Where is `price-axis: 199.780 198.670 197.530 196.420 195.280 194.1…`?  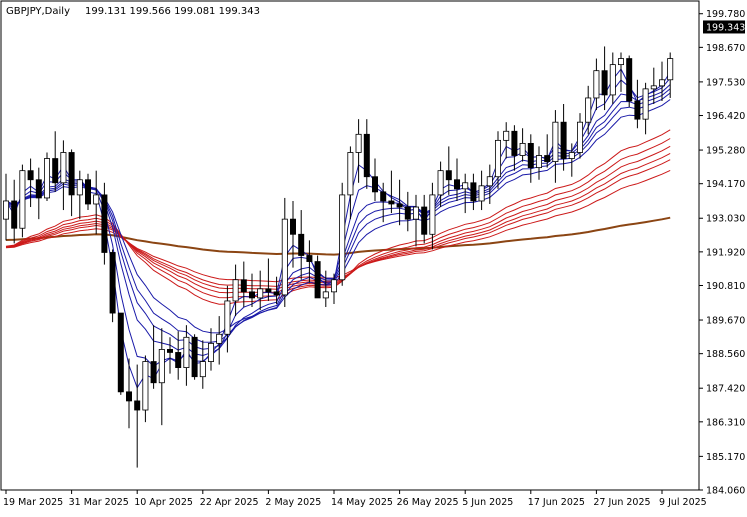
price-axis: 199.780 198.670 197.530 196.420 195.280 194.1… is located at coordinates (722, 253).